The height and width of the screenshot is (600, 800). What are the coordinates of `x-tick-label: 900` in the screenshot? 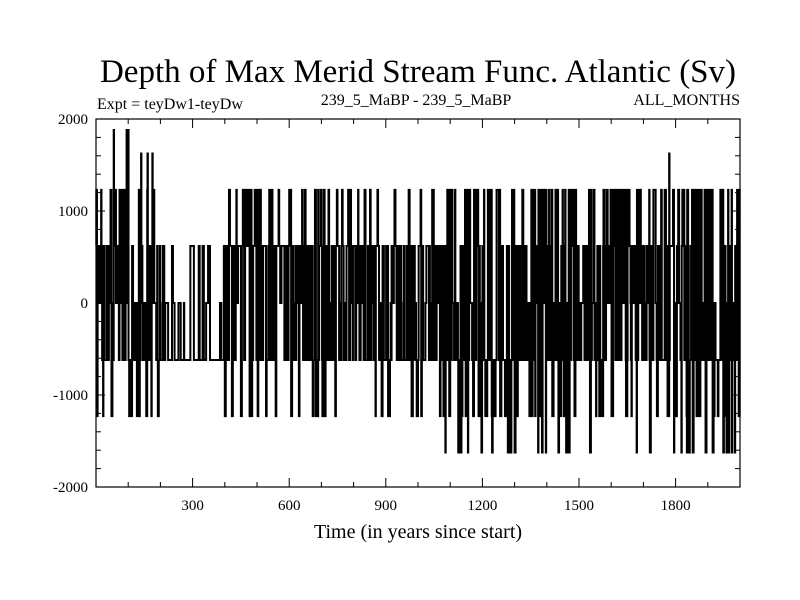 It's located at (386, 506).